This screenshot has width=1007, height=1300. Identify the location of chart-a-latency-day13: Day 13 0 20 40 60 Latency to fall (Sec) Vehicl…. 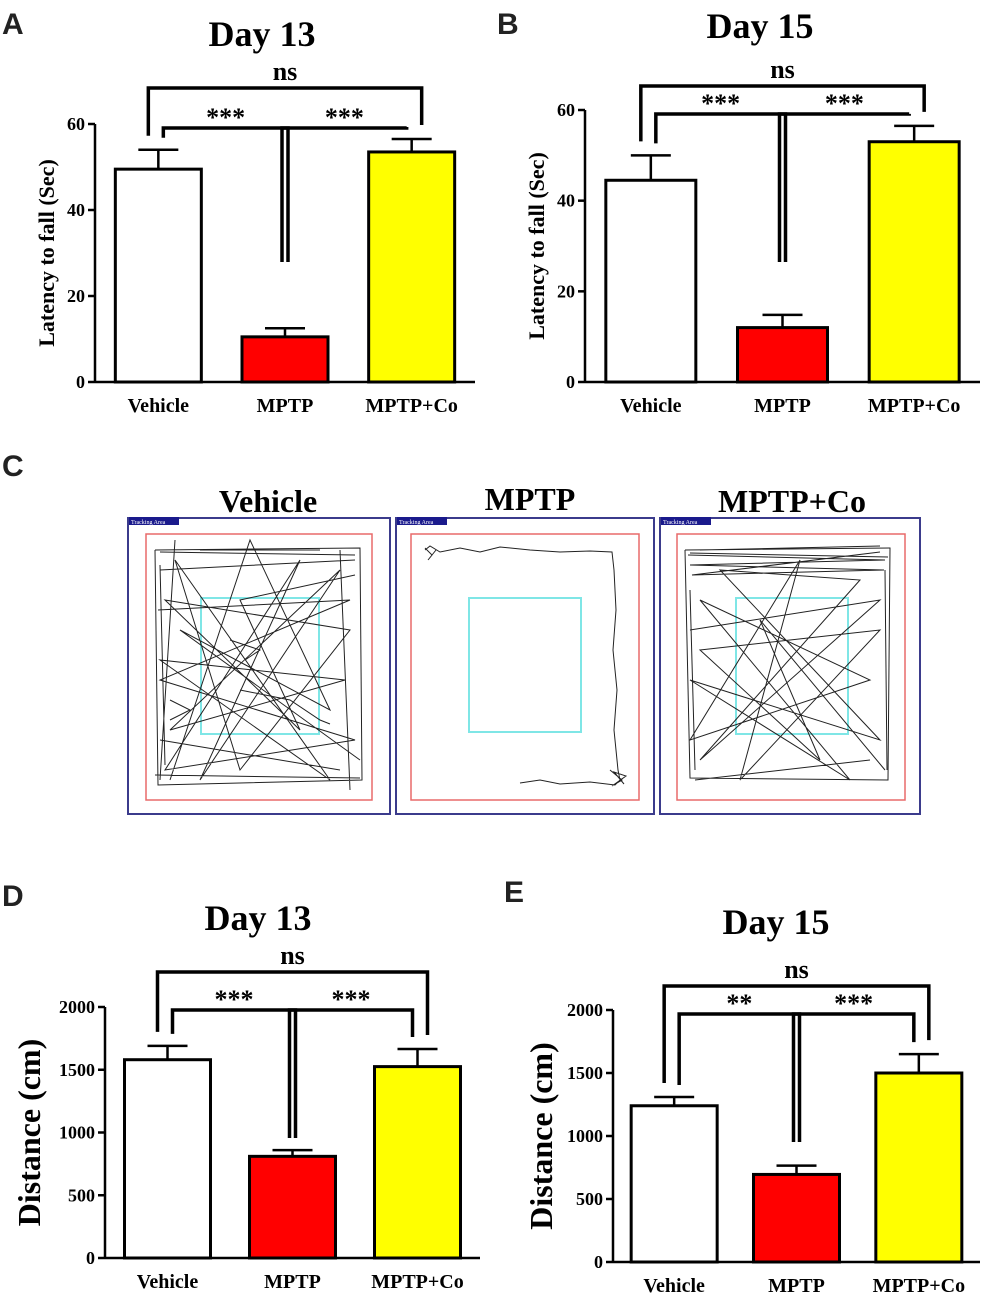
(254, 215).